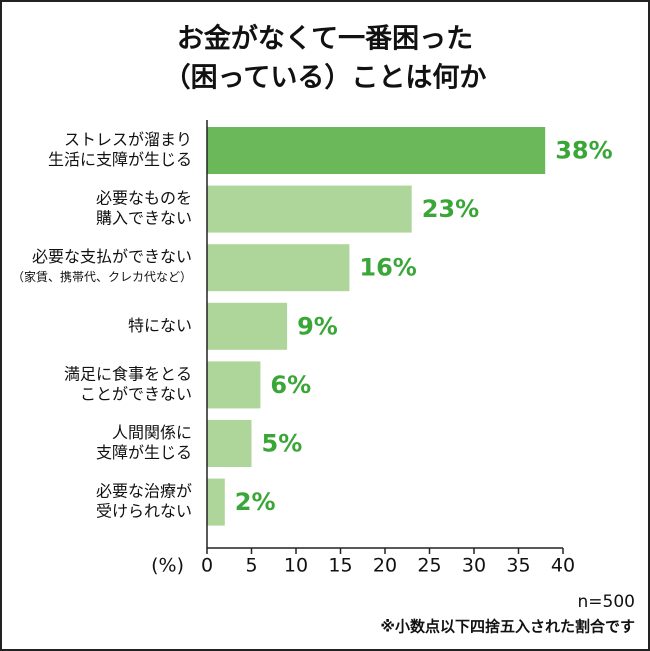  Describe the element at coordinates (507, 627) in the screenshot. I see `footnote: ※小数点以下四捨五入された割合です` at that location.